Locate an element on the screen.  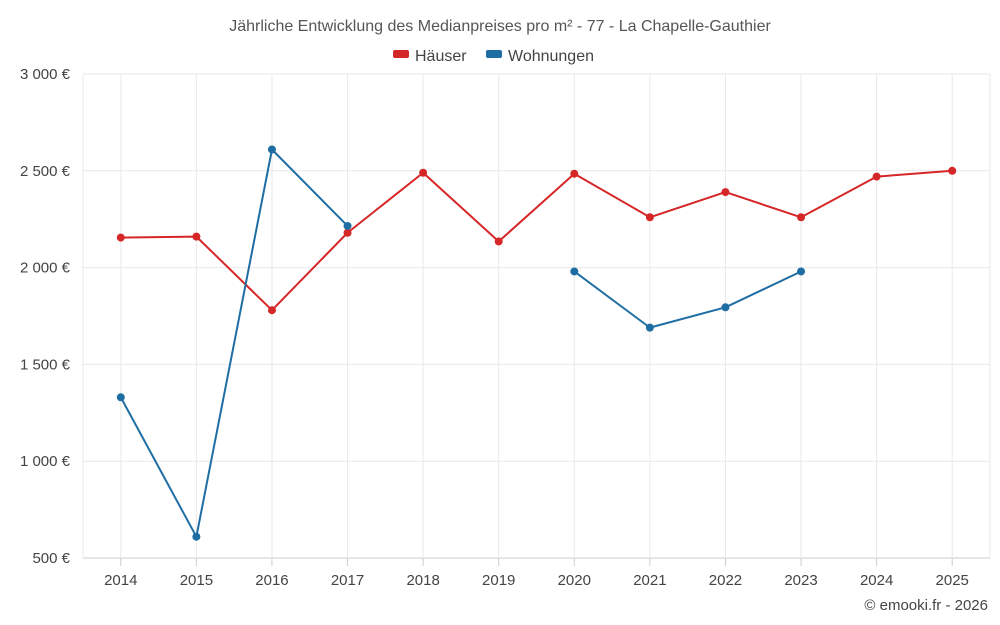
legend-label-wohnungen: Wohnungen is located at coordinates (551, 56).